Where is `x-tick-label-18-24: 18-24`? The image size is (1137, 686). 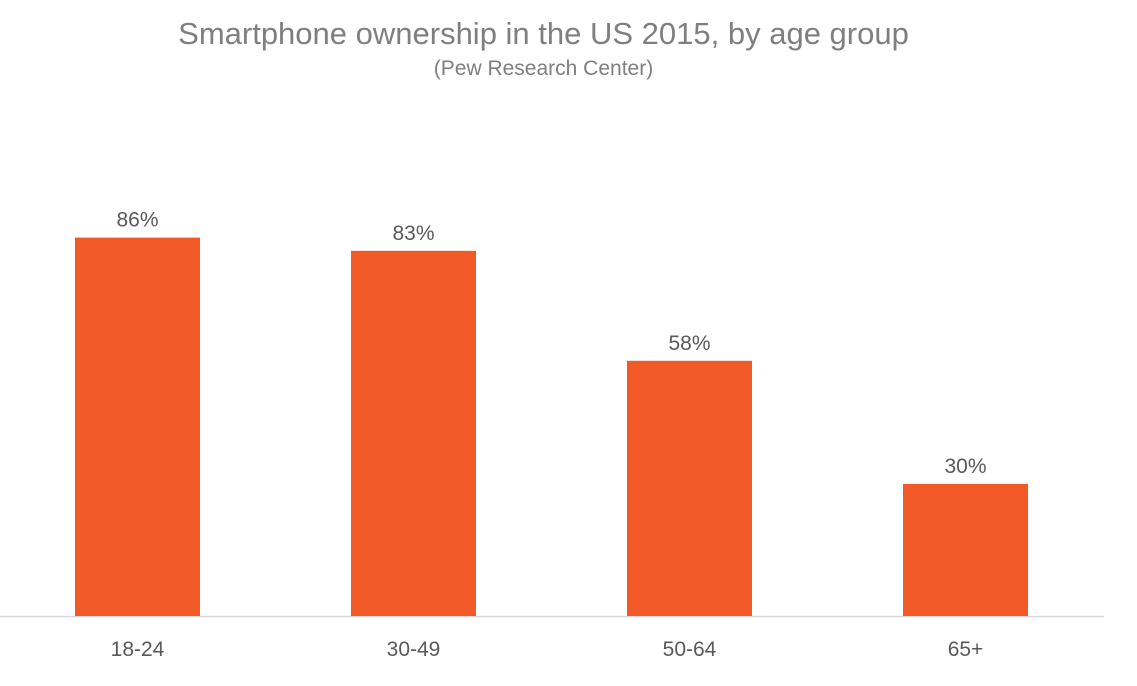 x-tick-label-18-24: 18-24 is located at coordinates (138, 649).